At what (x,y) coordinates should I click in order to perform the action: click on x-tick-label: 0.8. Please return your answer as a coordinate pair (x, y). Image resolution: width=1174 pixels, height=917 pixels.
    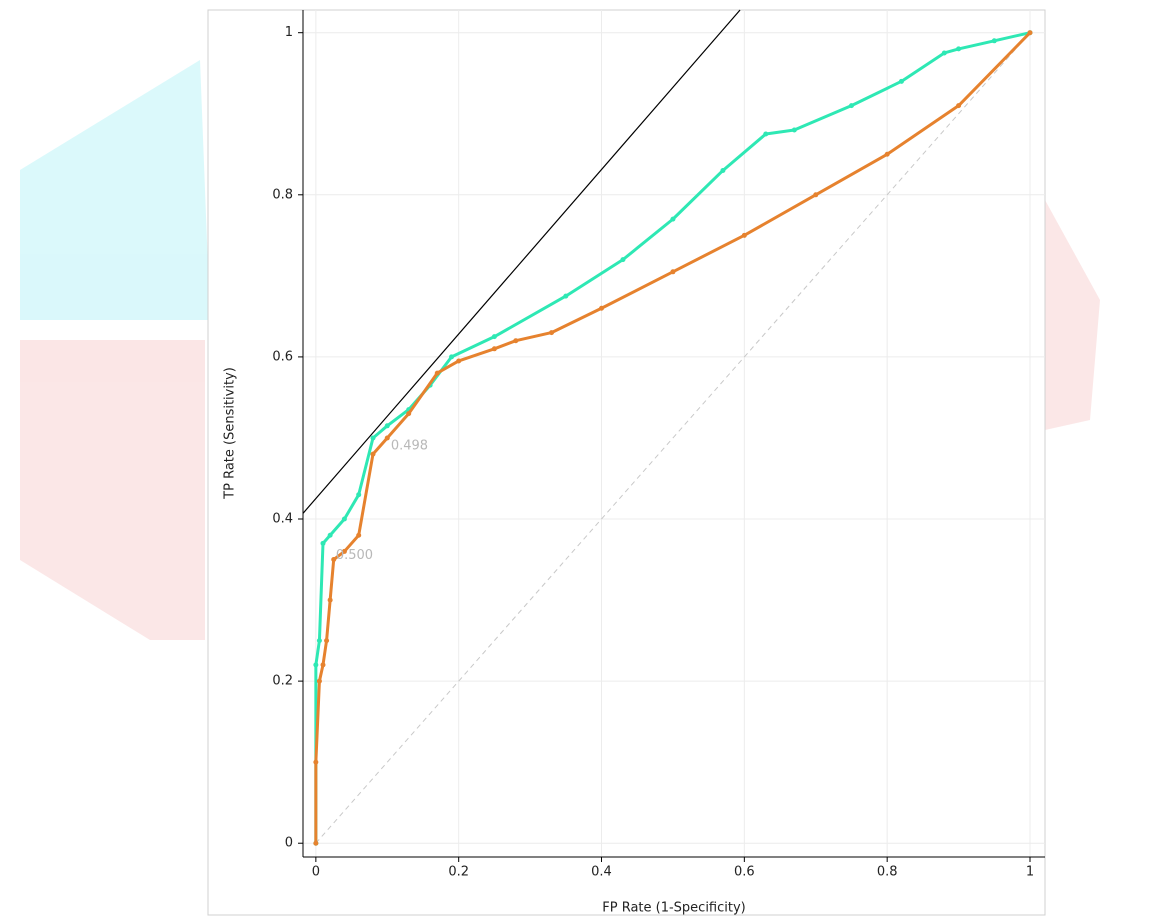
    Looking at the image, I should click on (887, 872).